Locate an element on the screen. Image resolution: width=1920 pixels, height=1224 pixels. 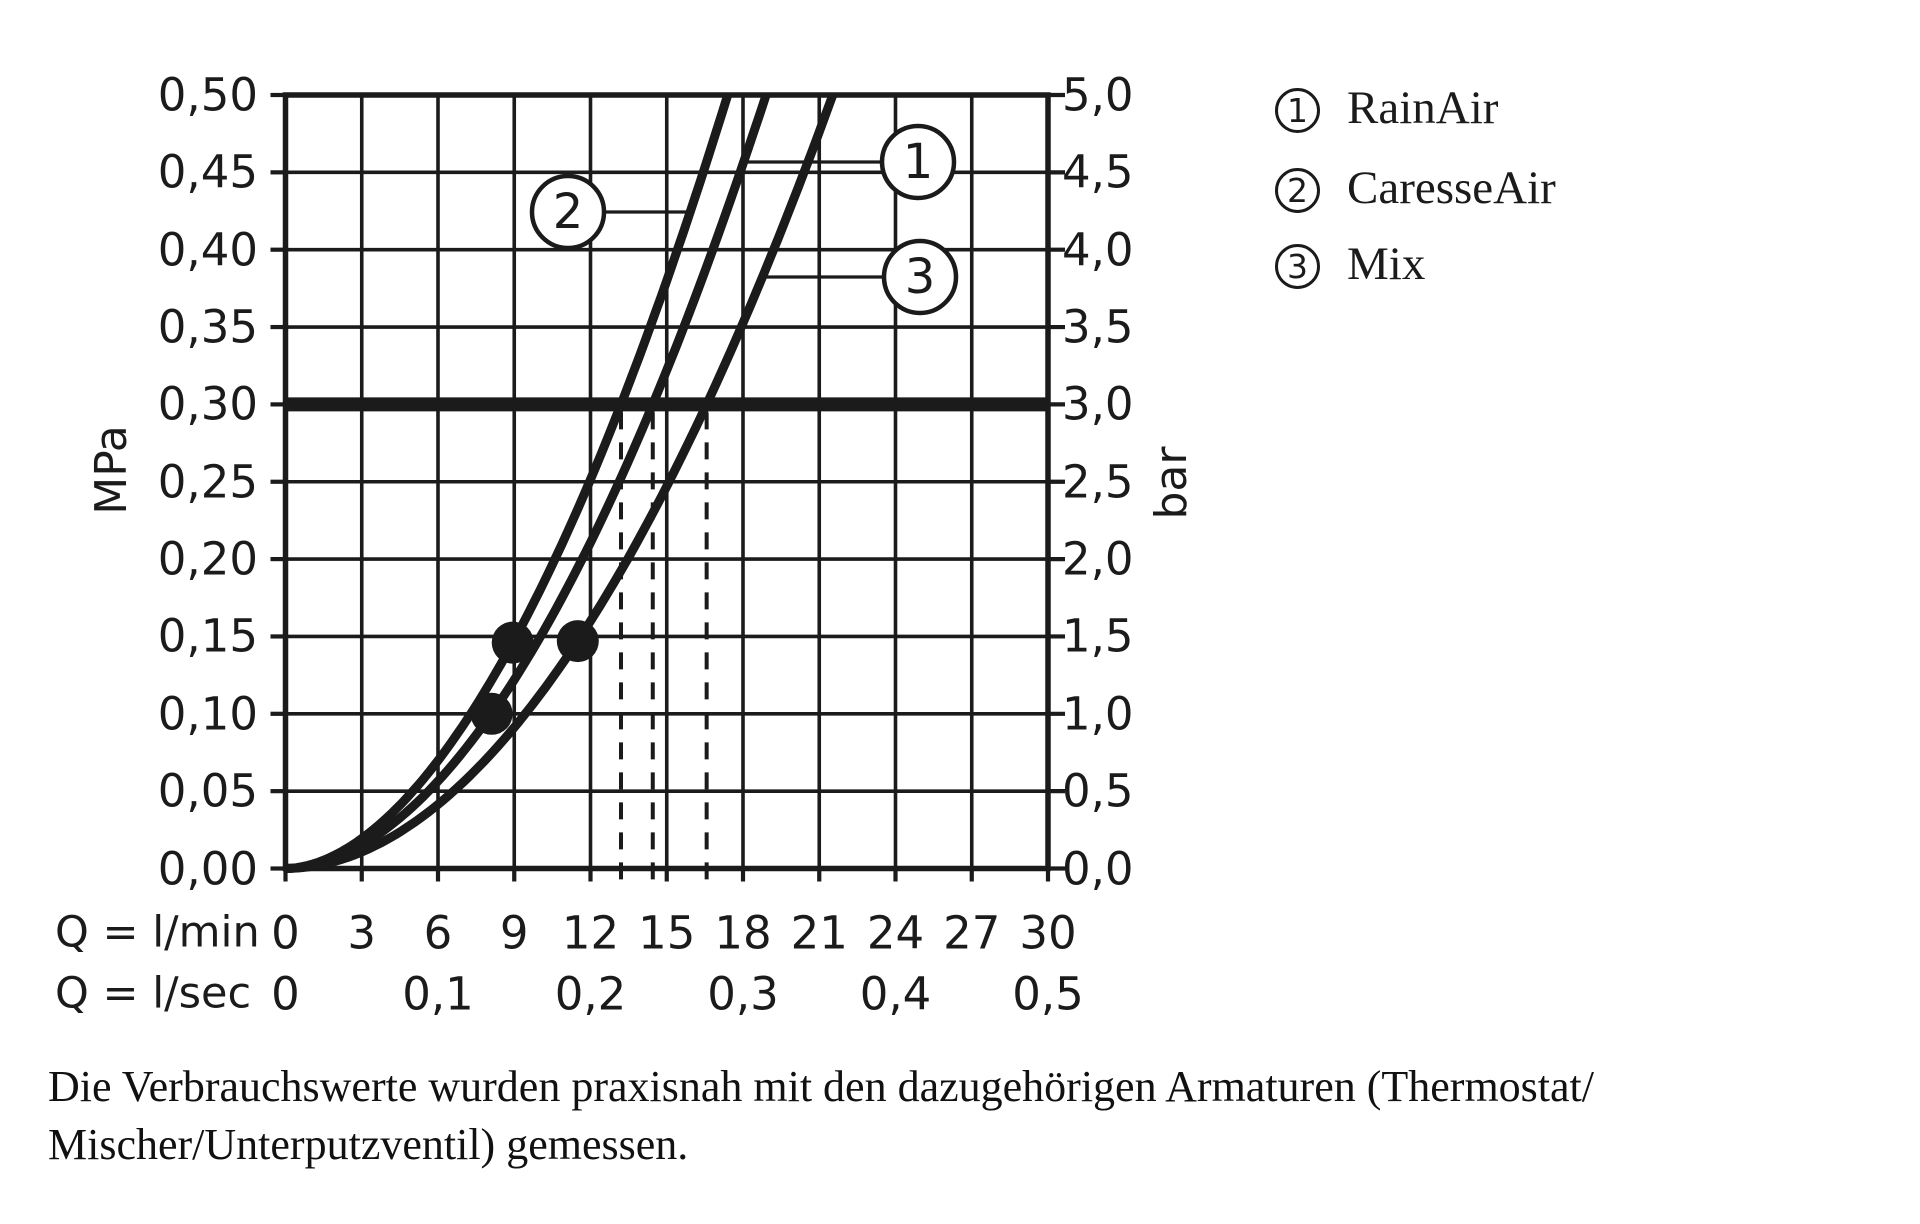
callout-number-1: 1 is located at coordinates (918, 162).